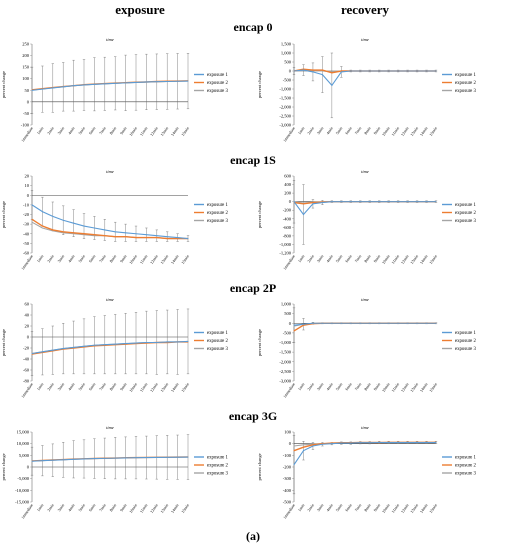 The width and height of the screenshot is (506, 550). Describe the element at coordinates (285, 382) in the screenshot. I see `y-tick-label: -3,000` at that location.